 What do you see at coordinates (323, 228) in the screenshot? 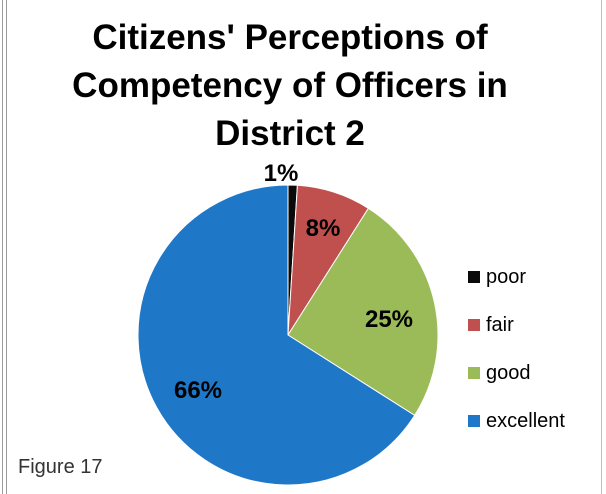
I see `data-label-fair: 8%` at bounding box center [323, 228].